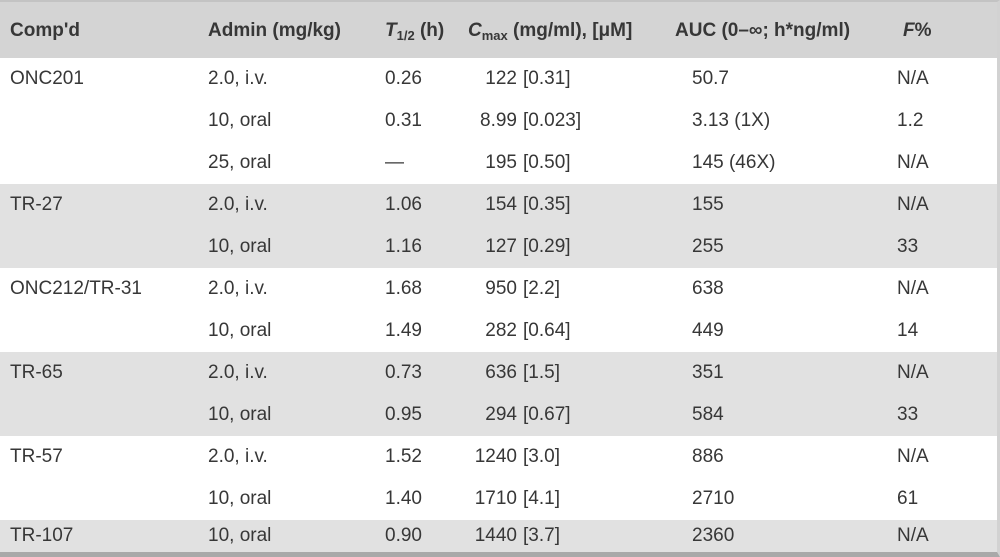 This screenshot has height=557, width=1000. I want to click on col-header-half-life: T1/2 (h), so click(417, 30).